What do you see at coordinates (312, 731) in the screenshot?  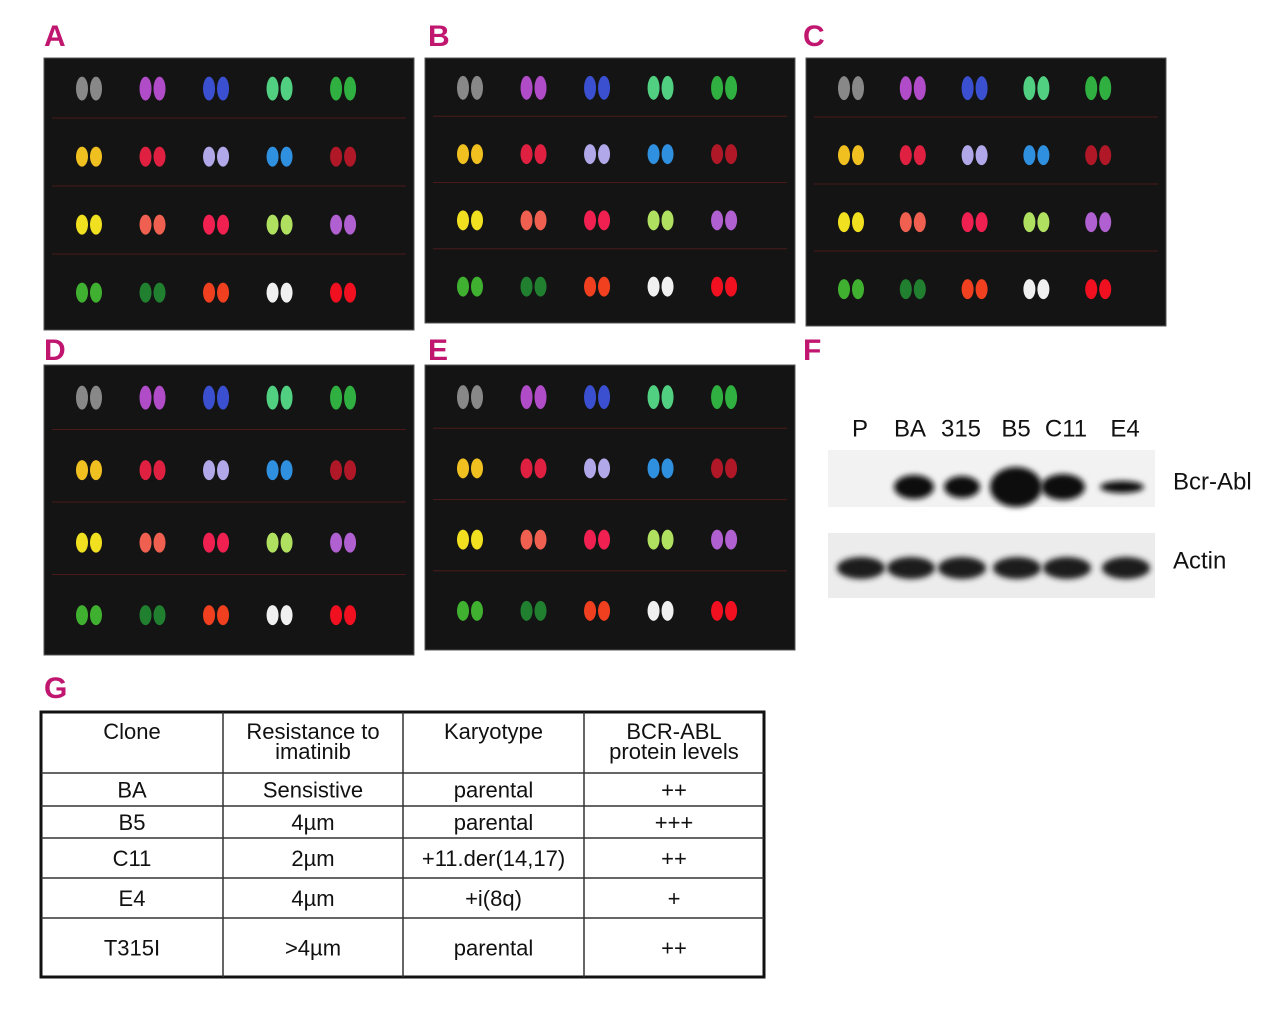 I see `header-line: Resistance to` at bounding box center [312, 731].